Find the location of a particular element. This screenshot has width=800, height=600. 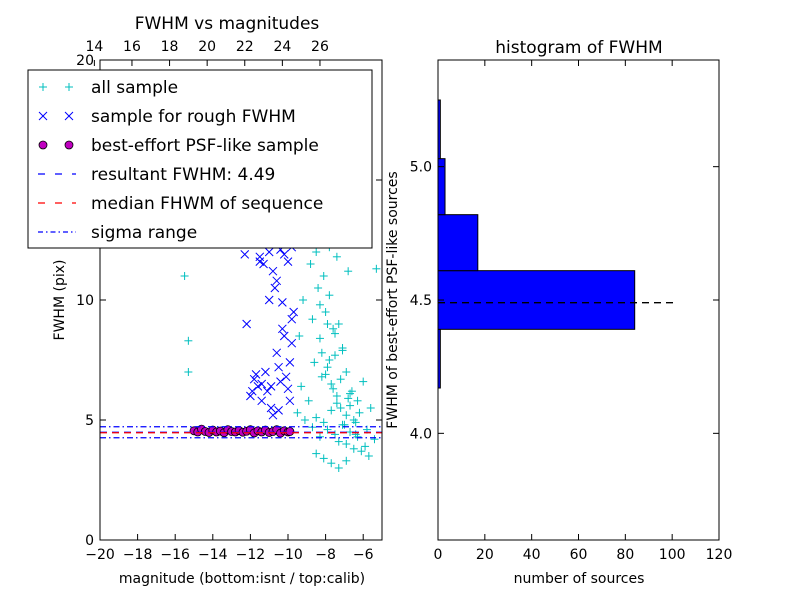

legend-label-sigma-range: sigma range is located at coordinates (144, 233).